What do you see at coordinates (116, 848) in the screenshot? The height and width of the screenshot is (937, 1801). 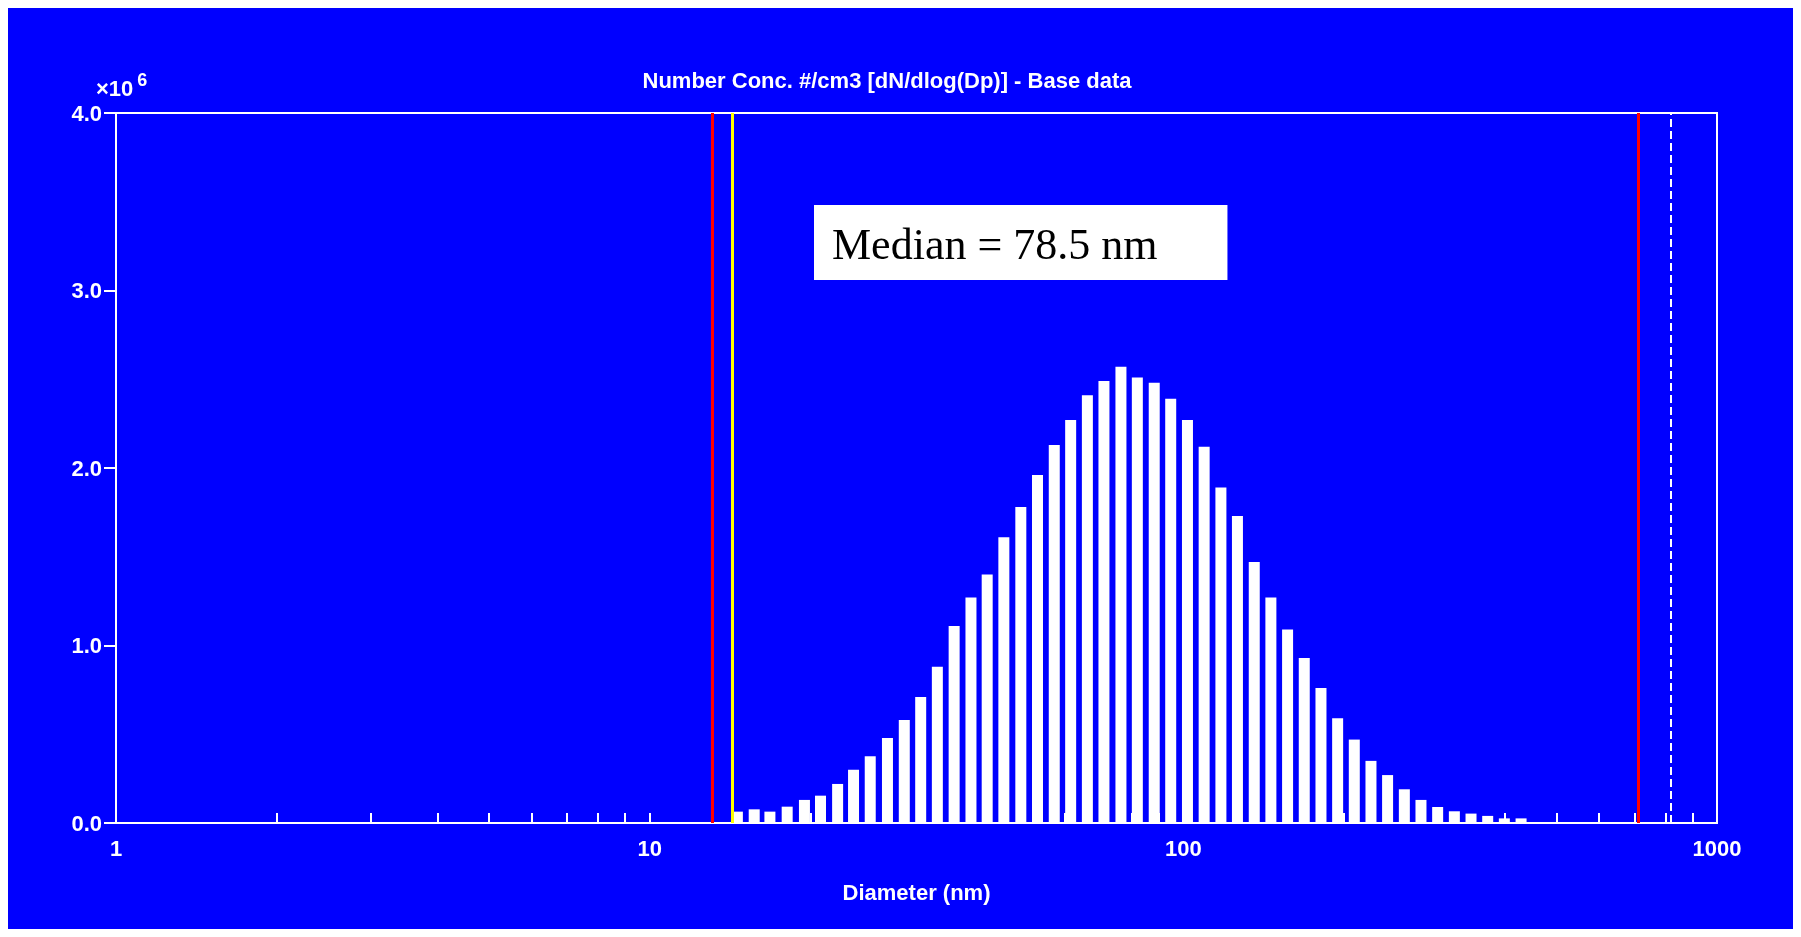 I see `x-tick-label: 1` at bounding box center [116, 848].